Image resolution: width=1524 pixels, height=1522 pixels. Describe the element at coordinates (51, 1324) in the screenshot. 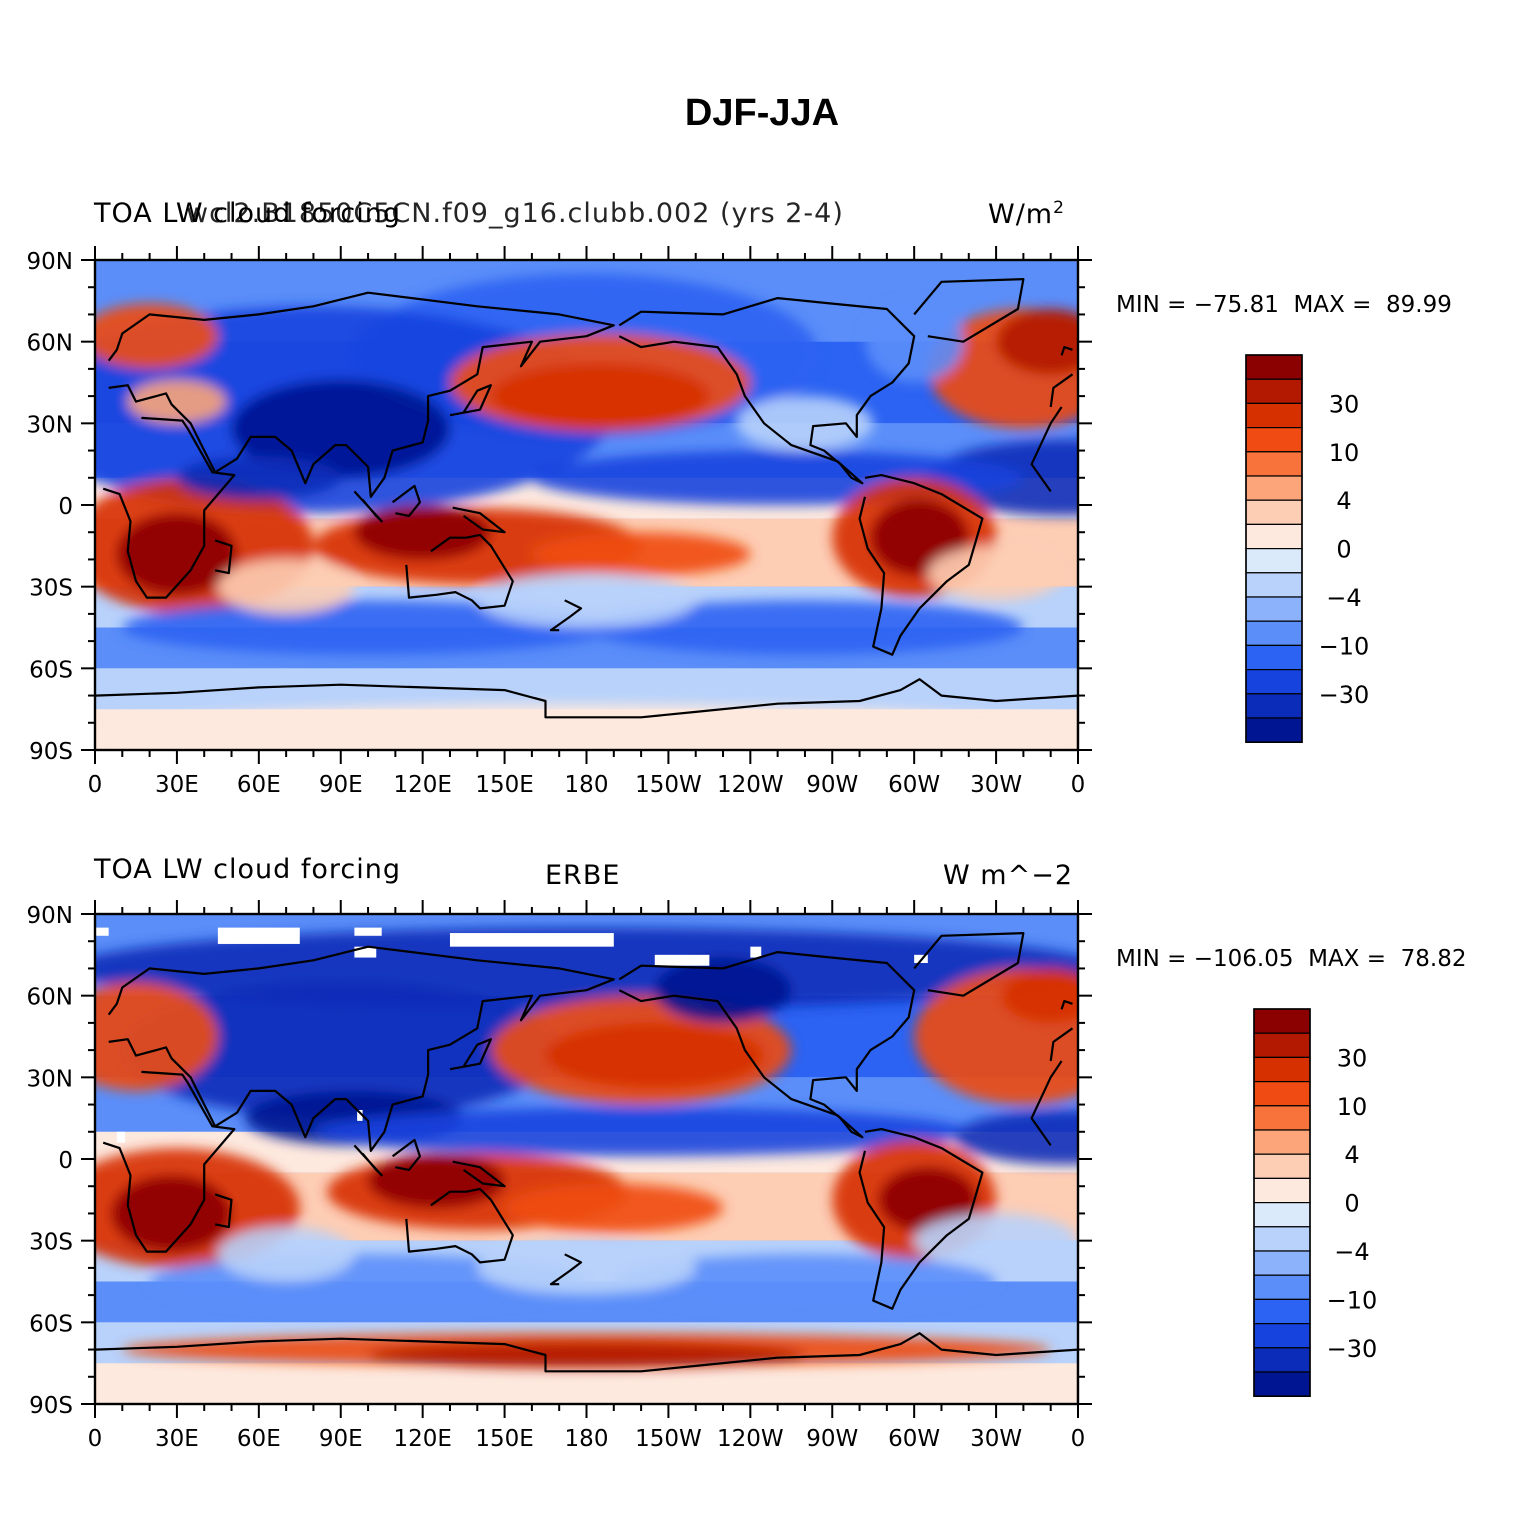

I see `map2-lat-label: 60S` at that location.